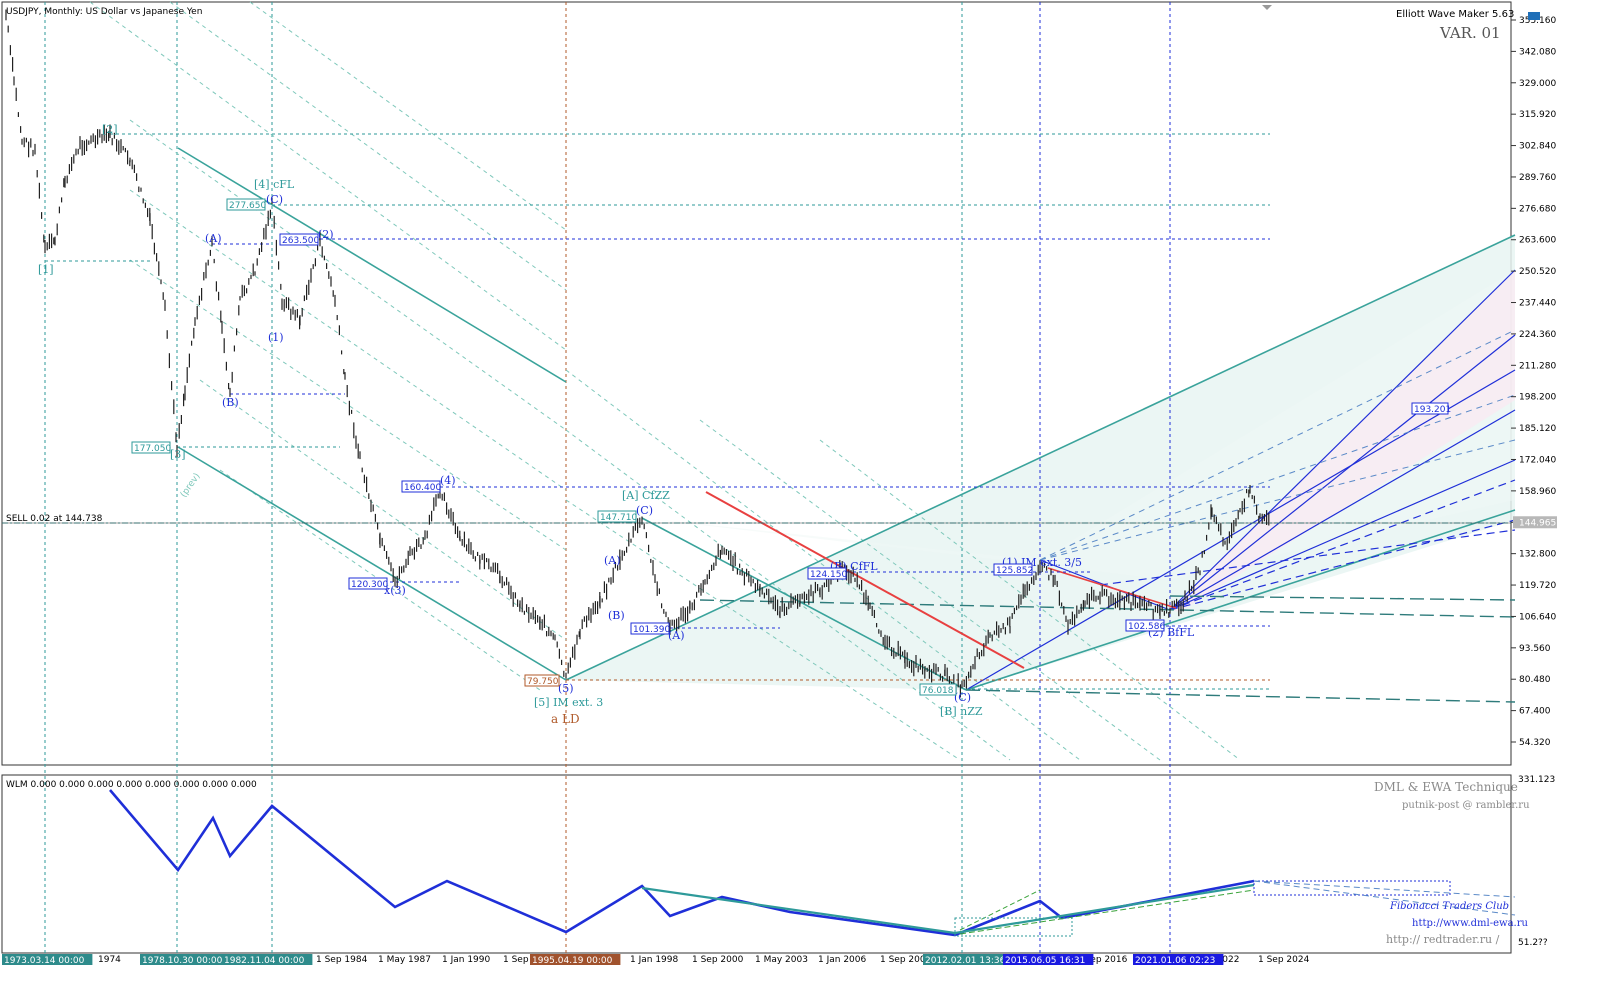 The width and height of the screenshot is (1600, 990). What do you see at coordinates (1432, 410) in the screenshot?
I see `svg-text: 193.201` at bounding box center [1432, 410].